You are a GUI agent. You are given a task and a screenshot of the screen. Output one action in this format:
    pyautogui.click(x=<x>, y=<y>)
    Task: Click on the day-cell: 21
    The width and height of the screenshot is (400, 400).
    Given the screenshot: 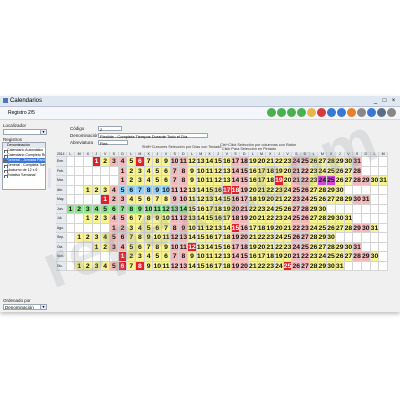 What is the action you would take?
    pyautogui.click(x=253, y=266)
    